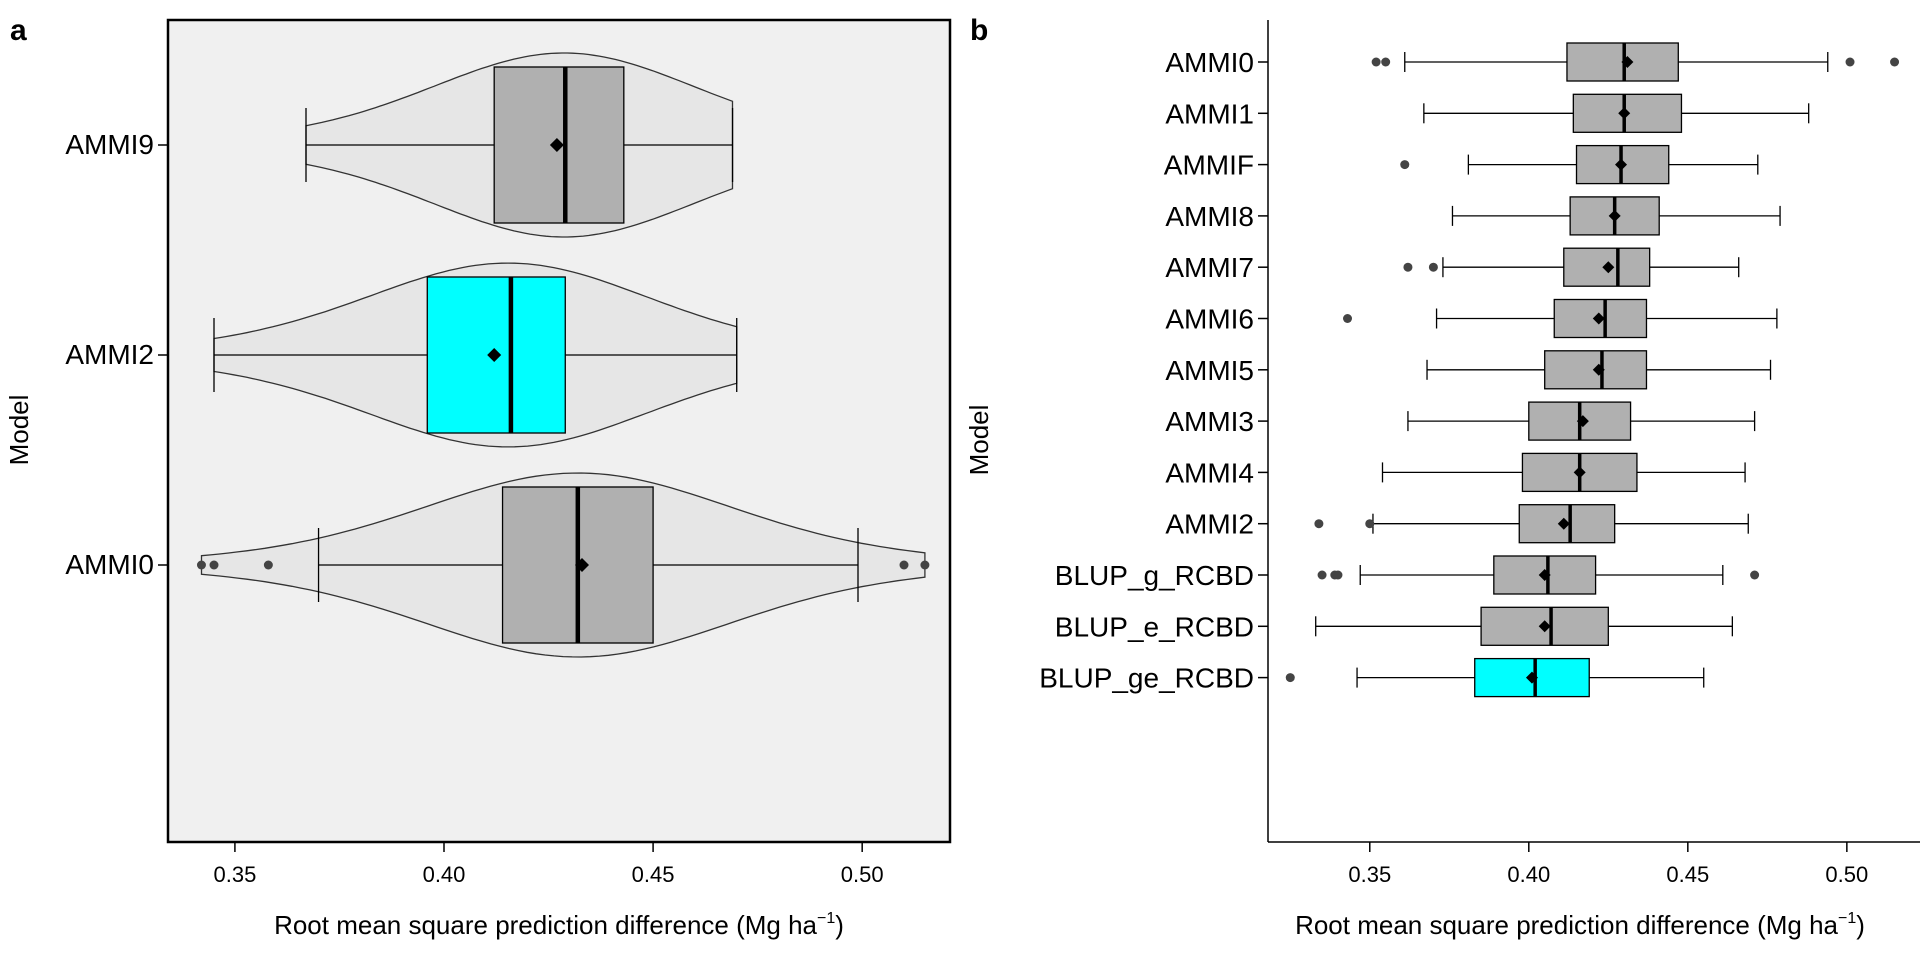 Image resolution: width=1920 pixels, height=960 pixels. What do you see at coordinates (1621, 164) in the screenshot?
I see `mean-marker-ammif` at bounding box center [1621, 164].